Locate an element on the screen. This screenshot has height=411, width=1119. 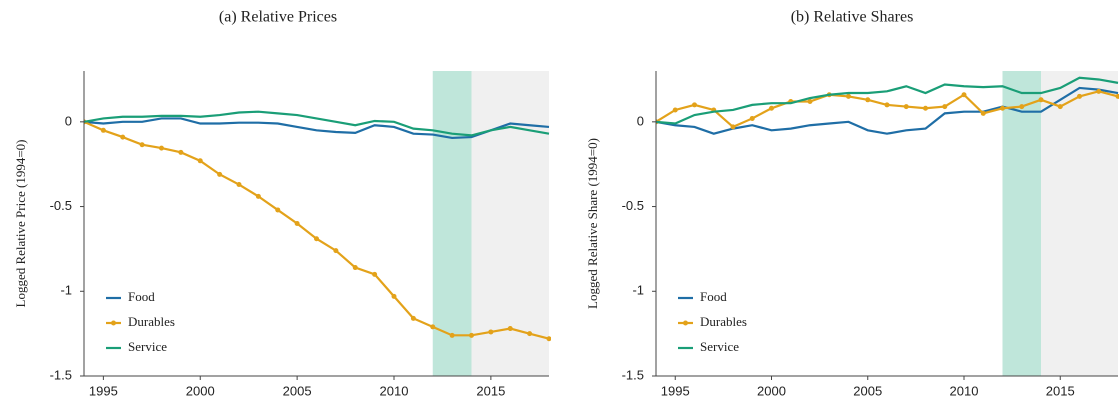
y-axis-label: Logged Relative Share (1994=0) is located at coordinates (592, 223).